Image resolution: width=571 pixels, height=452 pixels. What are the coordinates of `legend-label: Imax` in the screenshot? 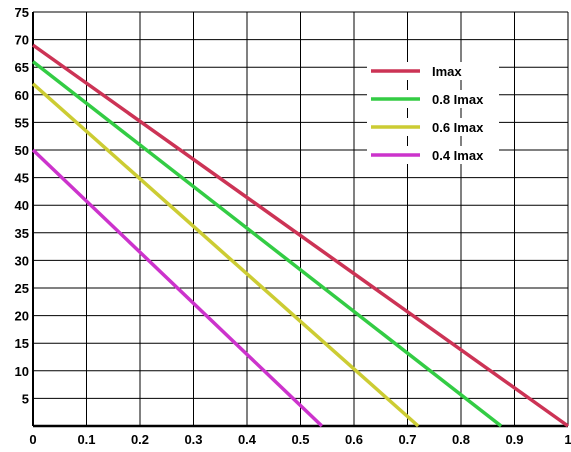 It's located at (447, 71).